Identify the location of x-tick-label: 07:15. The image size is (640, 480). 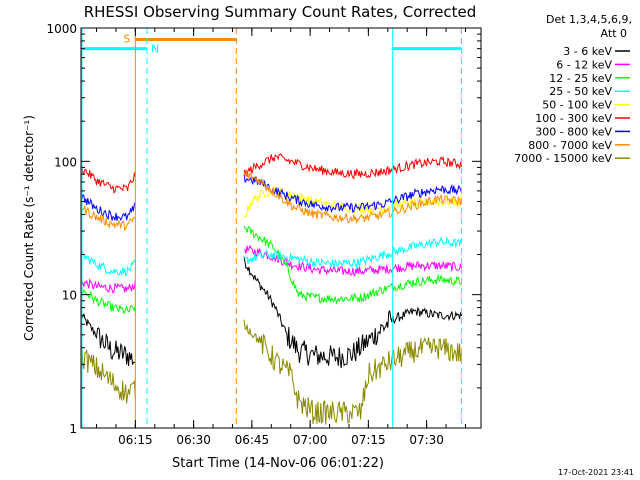
(368, 440).